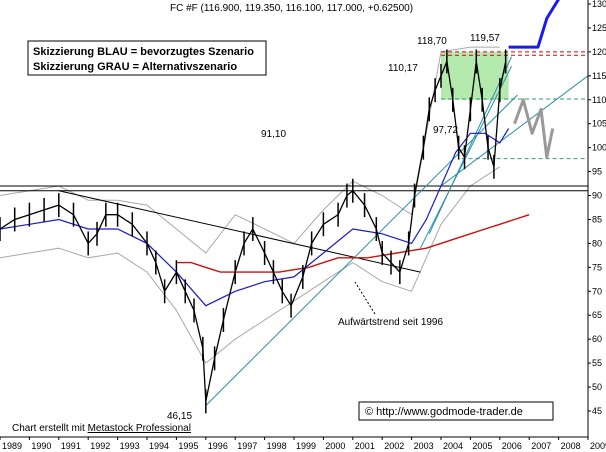 The width and height of the screenshot is (606, 452). What do you see at coordinates (597, 315) in the screenshot?
I see `y-tick-label-65: 65` at bounding box center [597, 315].